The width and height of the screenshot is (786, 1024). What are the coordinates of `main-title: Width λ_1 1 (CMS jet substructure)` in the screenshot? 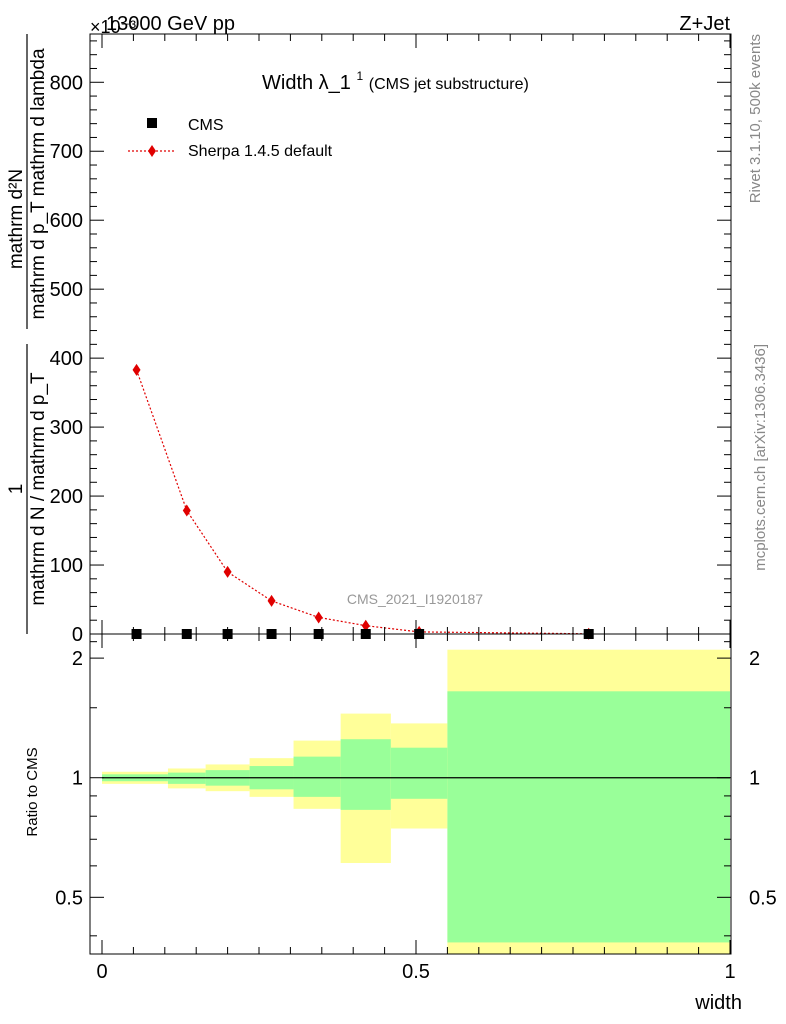 It's located at (395, 78).